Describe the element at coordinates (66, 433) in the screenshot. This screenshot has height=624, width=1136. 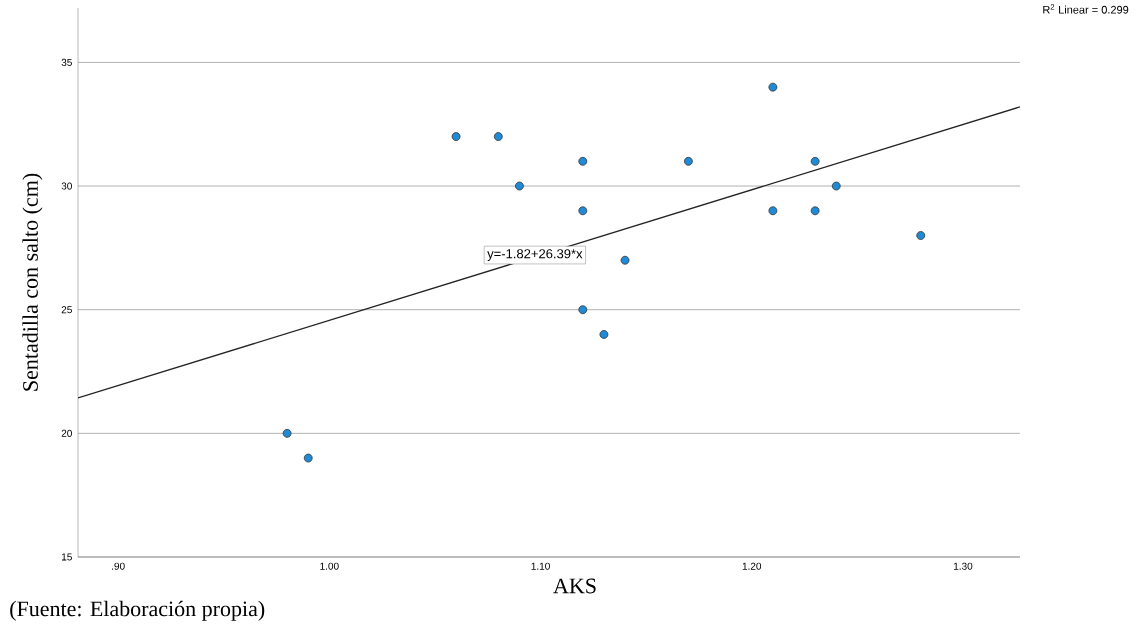
I see `y-tick-label: 20` at that location.